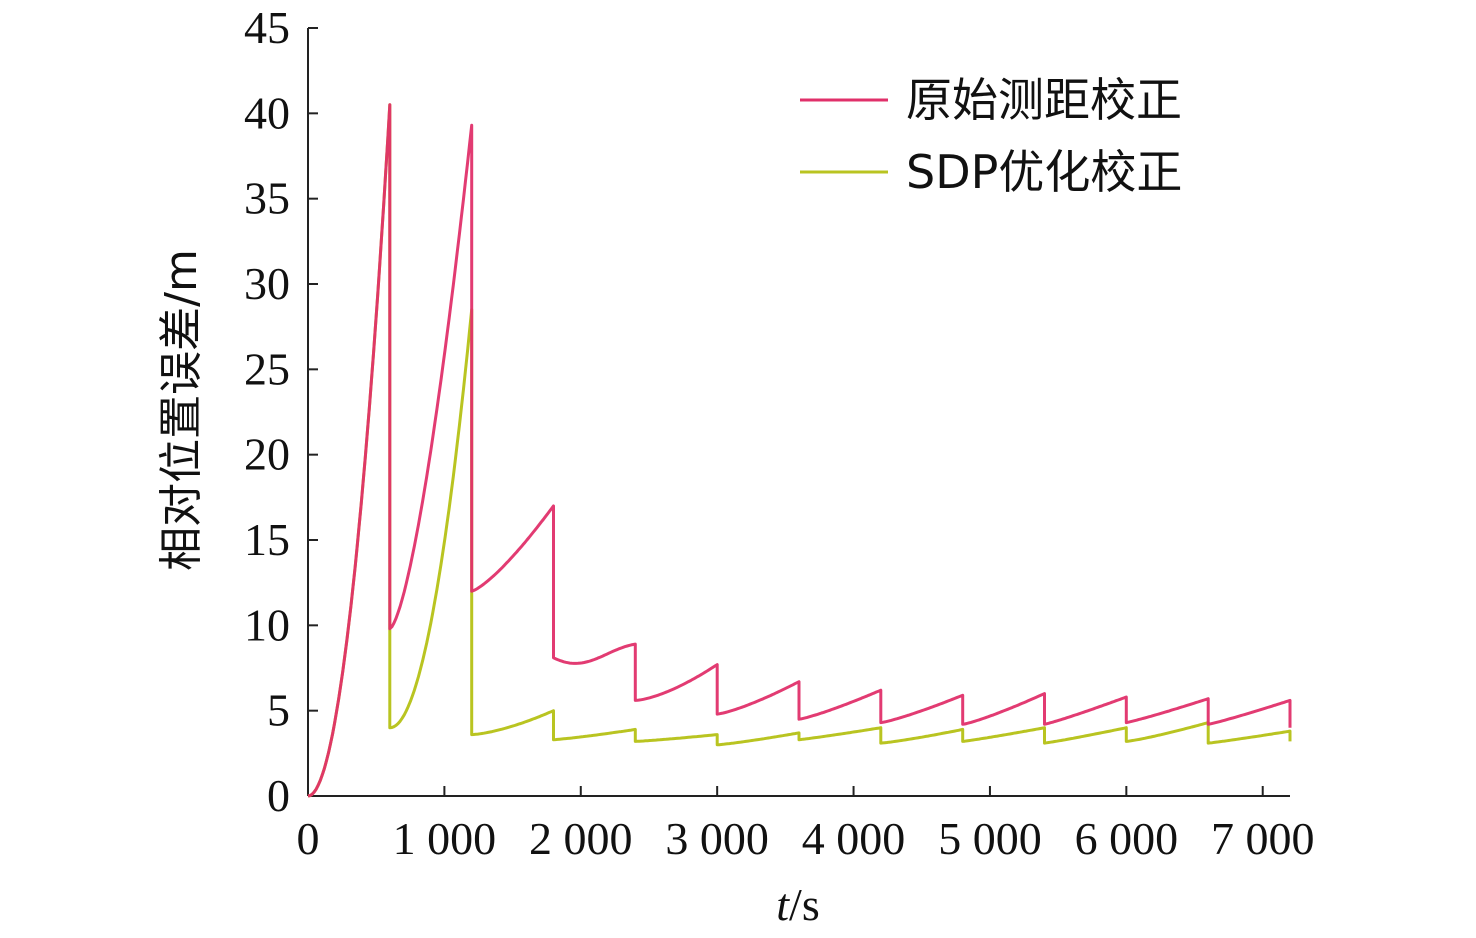  What do you see at coordinates (854, 838) in the screenshot?
I see `x-tick-label: 4 000` at bounding box center [854, 838].